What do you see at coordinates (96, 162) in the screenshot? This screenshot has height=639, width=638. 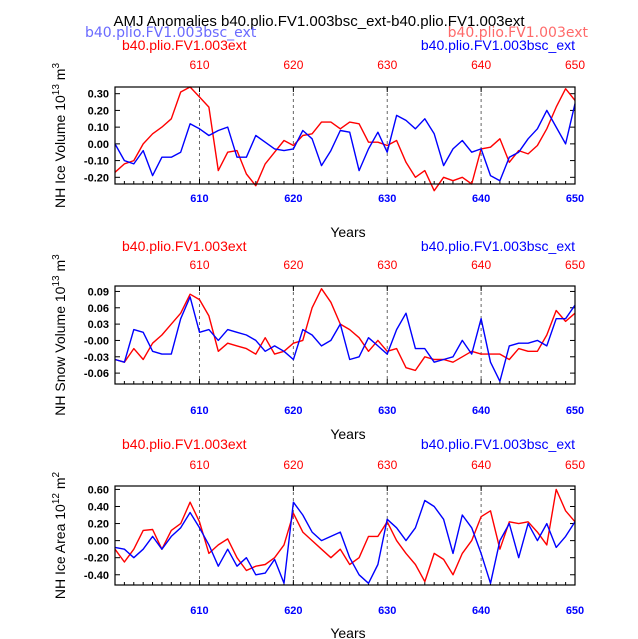 I see `y-tick-label: -0.10` at bounding box center [96, 162].